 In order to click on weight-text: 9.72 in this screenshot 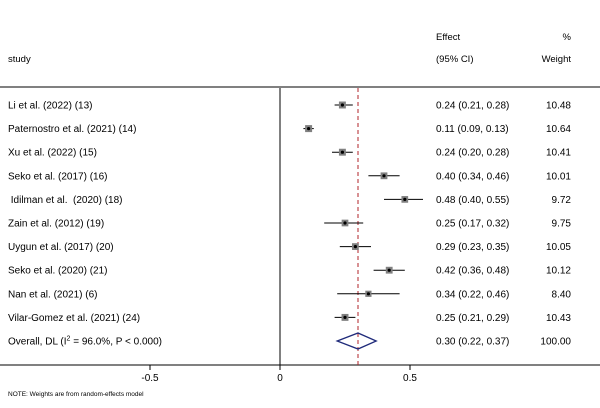, I will do `click(562, 200)`.